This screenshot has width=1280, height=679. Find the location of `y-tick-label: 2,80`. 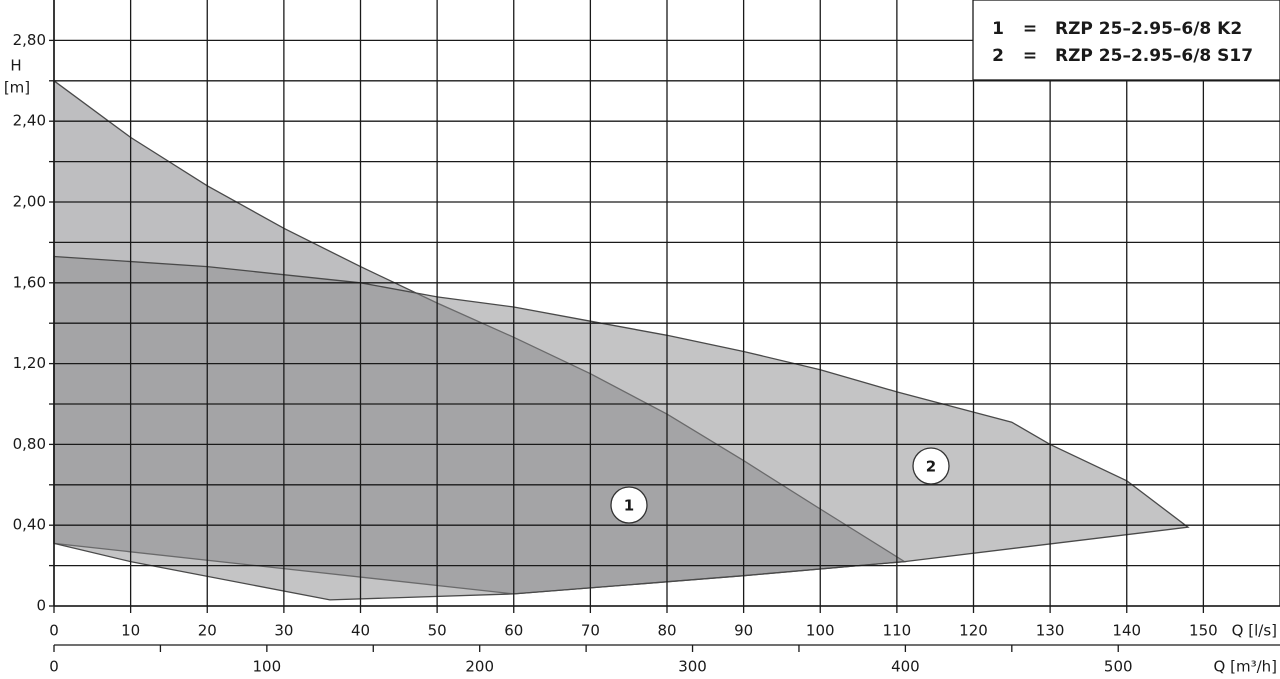

y-tick-label: 2,80 is located at coordinates (29, 40).